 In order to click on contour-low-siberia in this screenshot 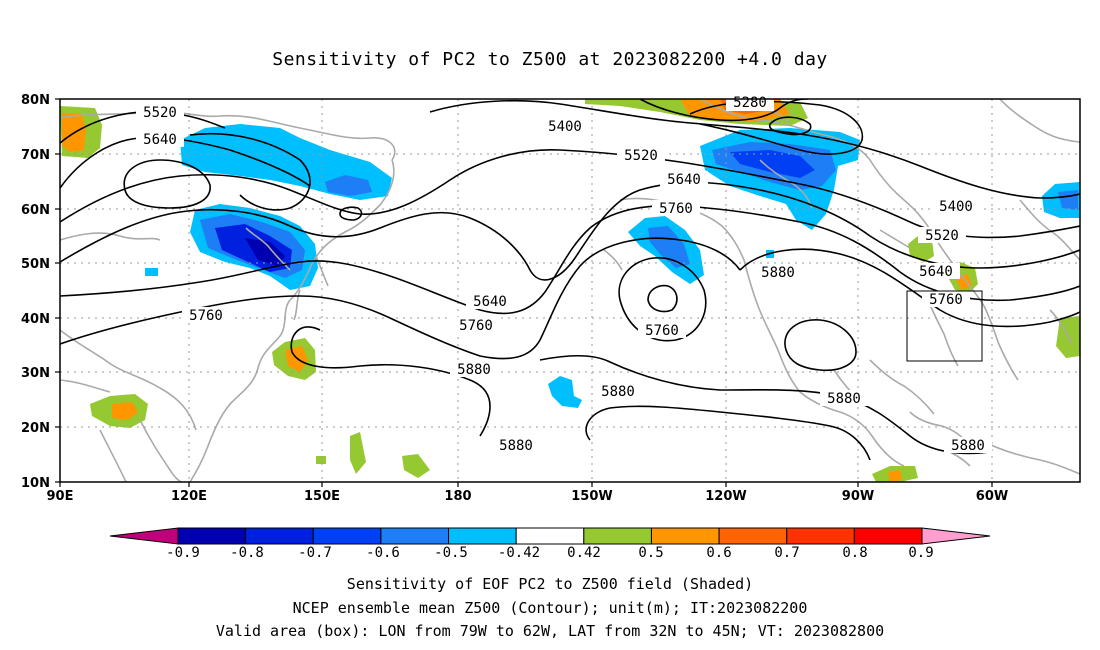, I will do `click(167, 184)`.